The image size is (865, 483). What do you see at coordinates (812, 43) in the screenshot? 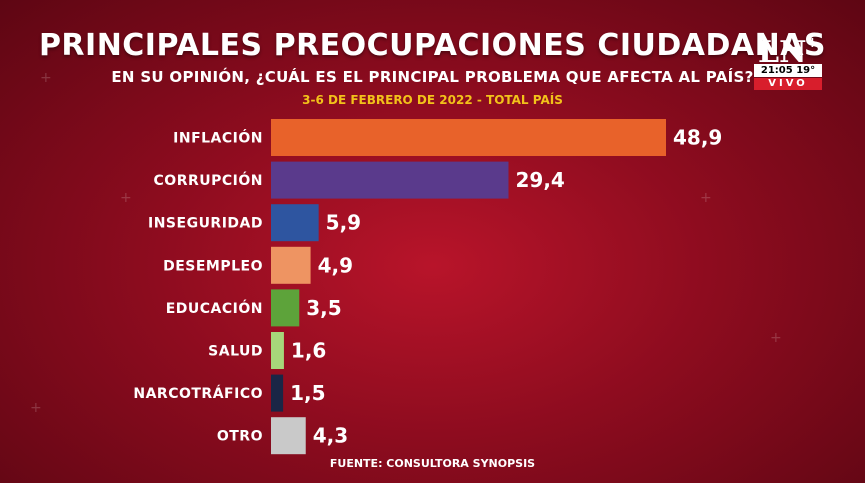
I see `channel-logo-plus: +` at bounding box center [812, 43].